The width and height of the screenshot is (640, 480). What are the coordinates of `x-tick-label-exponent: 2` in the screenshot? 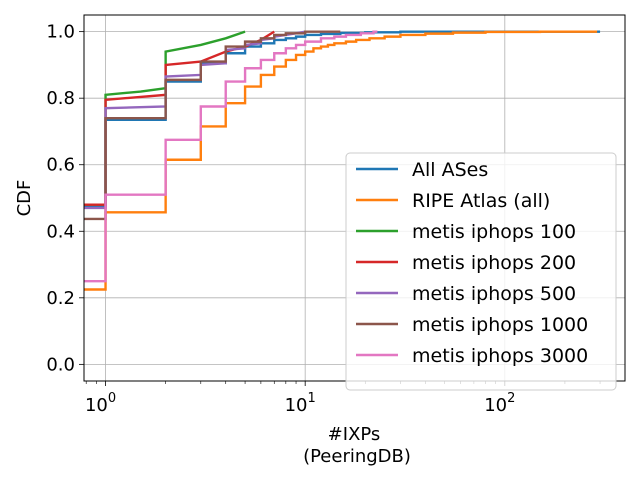 It's located at (511, 398).